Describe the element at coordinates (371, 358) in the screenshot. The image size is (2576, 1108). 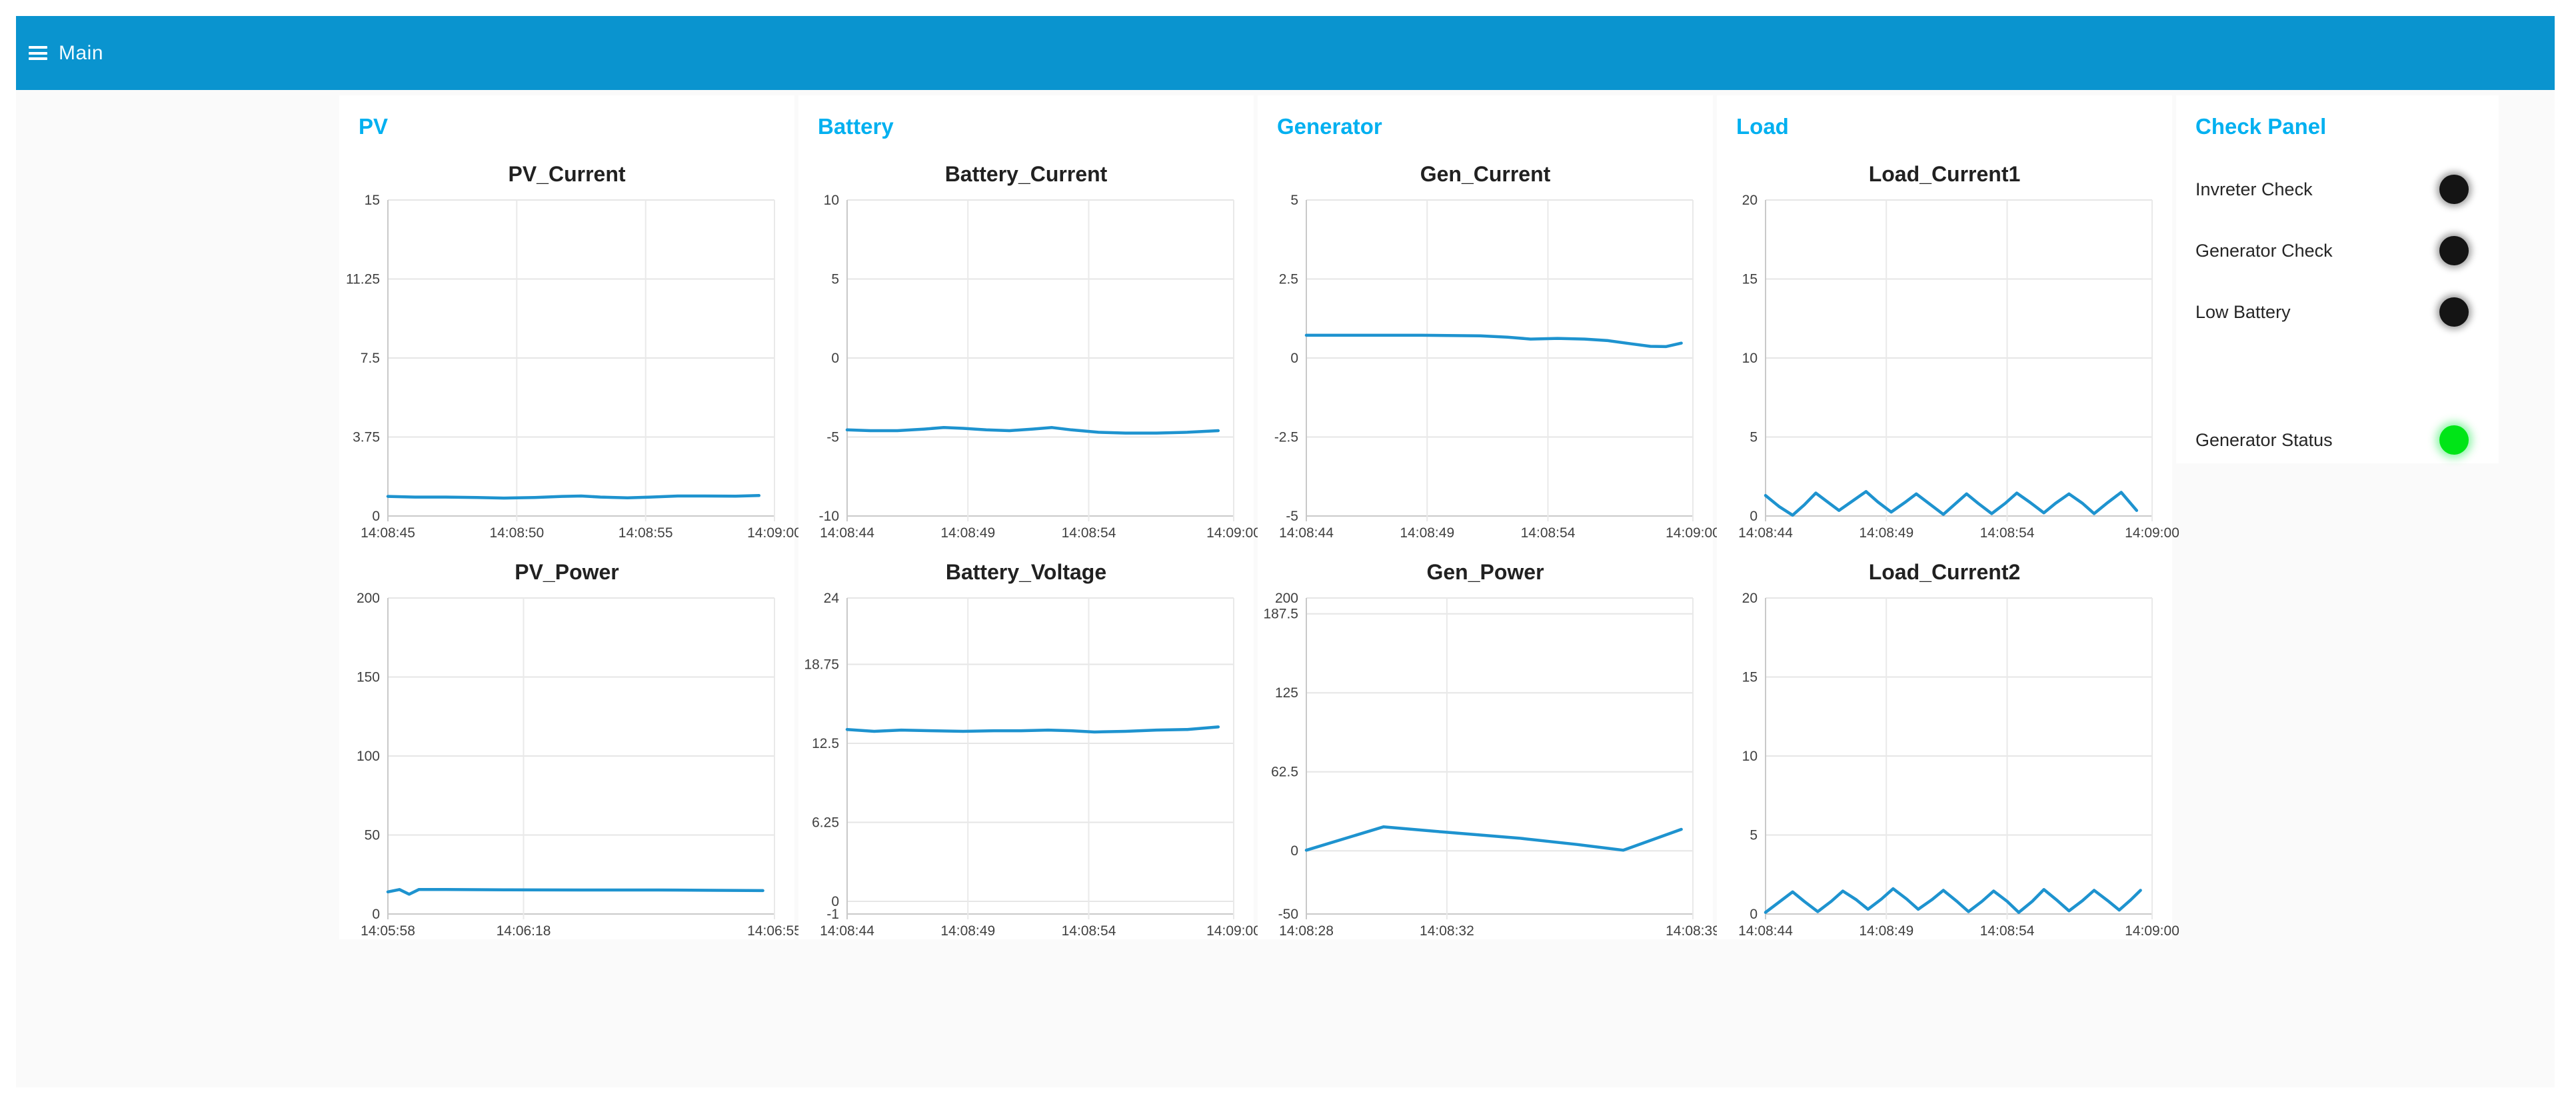
I see `y-tick-label: 7.5` at that location.